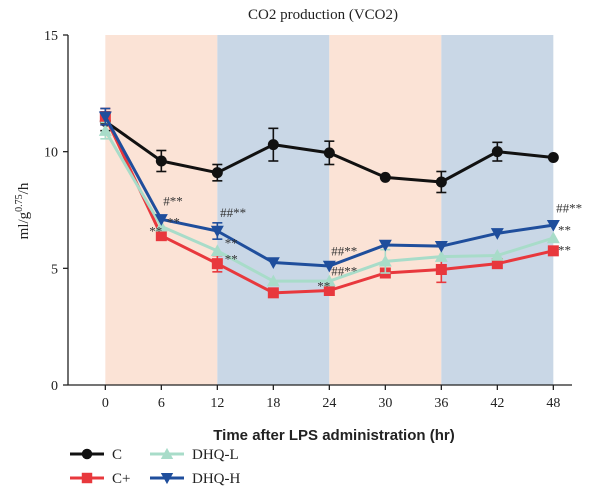 Image resolution: width=600 pixels, height=489 pixels. Describe the element at coordinates (121, 479) in the screenshot. I see `legend-label: C+` at that location.